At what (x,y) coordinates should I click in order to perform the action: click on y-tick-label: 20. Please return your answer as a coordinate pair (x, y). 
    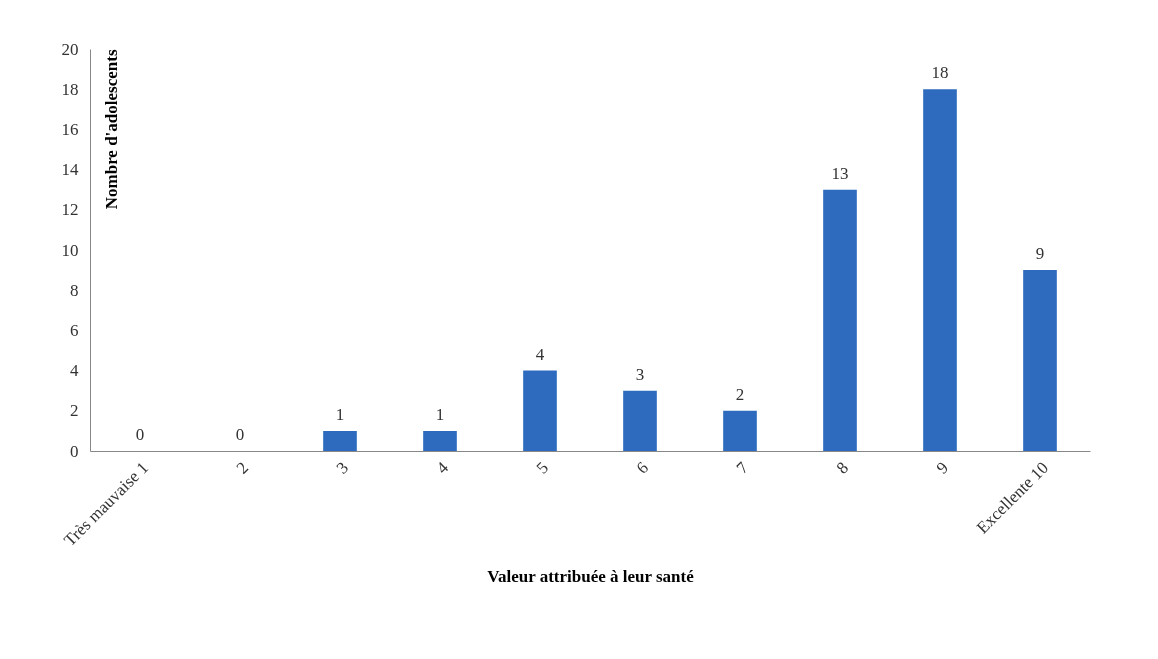
    Looking at the image, I should click on (70, 49).